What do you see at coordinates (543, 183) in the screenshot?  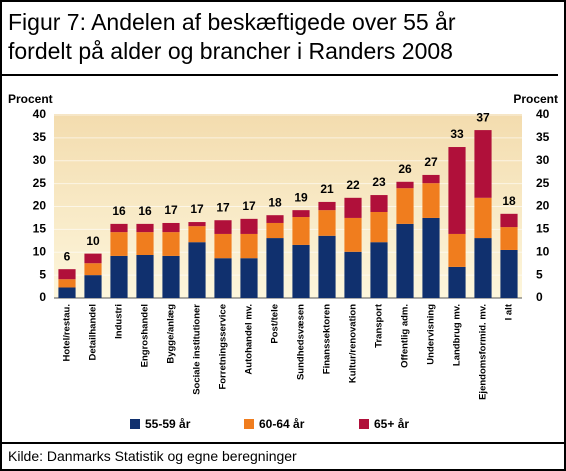 I see `y2-tick-label: 25` at bounding box center [543, 183].